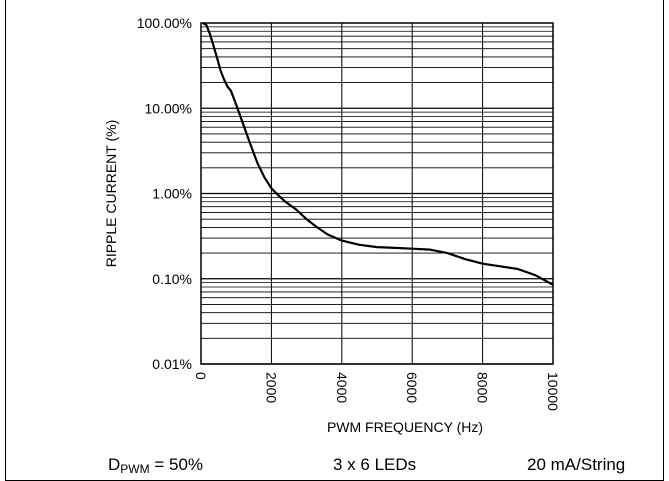 The width and height of the screenshot is (669, 481). What do you see at coordinates (114, 464) in the screenshot?
I see `duty-prefix: D` at bounding box center [114, 464].